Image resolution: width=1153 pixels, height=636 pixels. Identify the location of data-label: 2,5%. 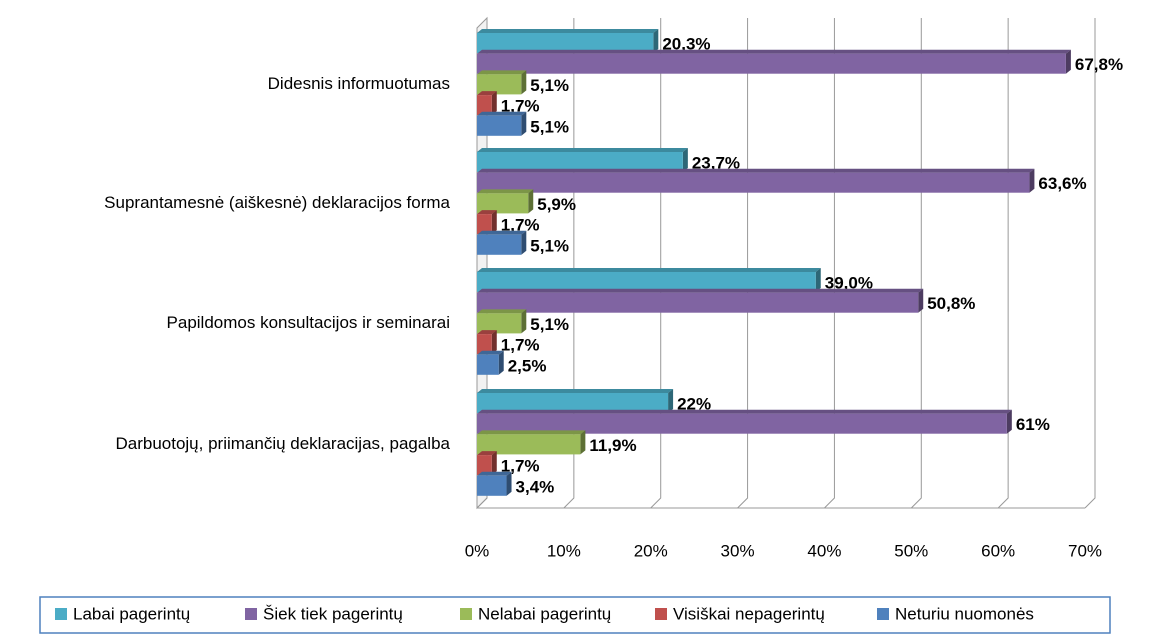
(527, 365).